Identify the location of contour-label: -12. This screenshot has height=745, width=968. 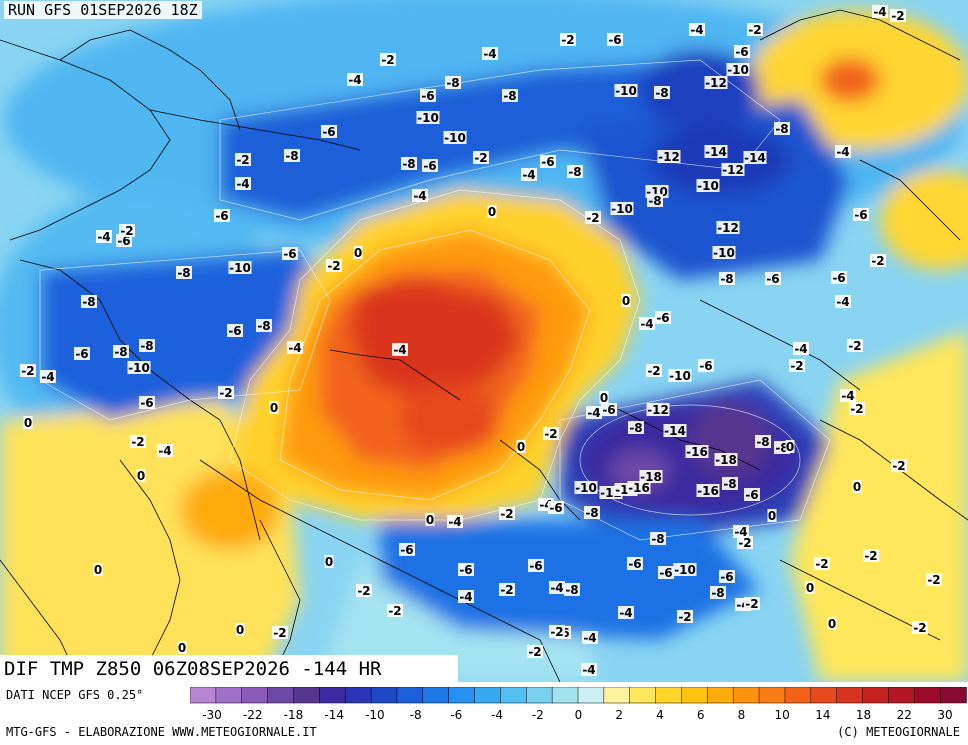
(658, 410).